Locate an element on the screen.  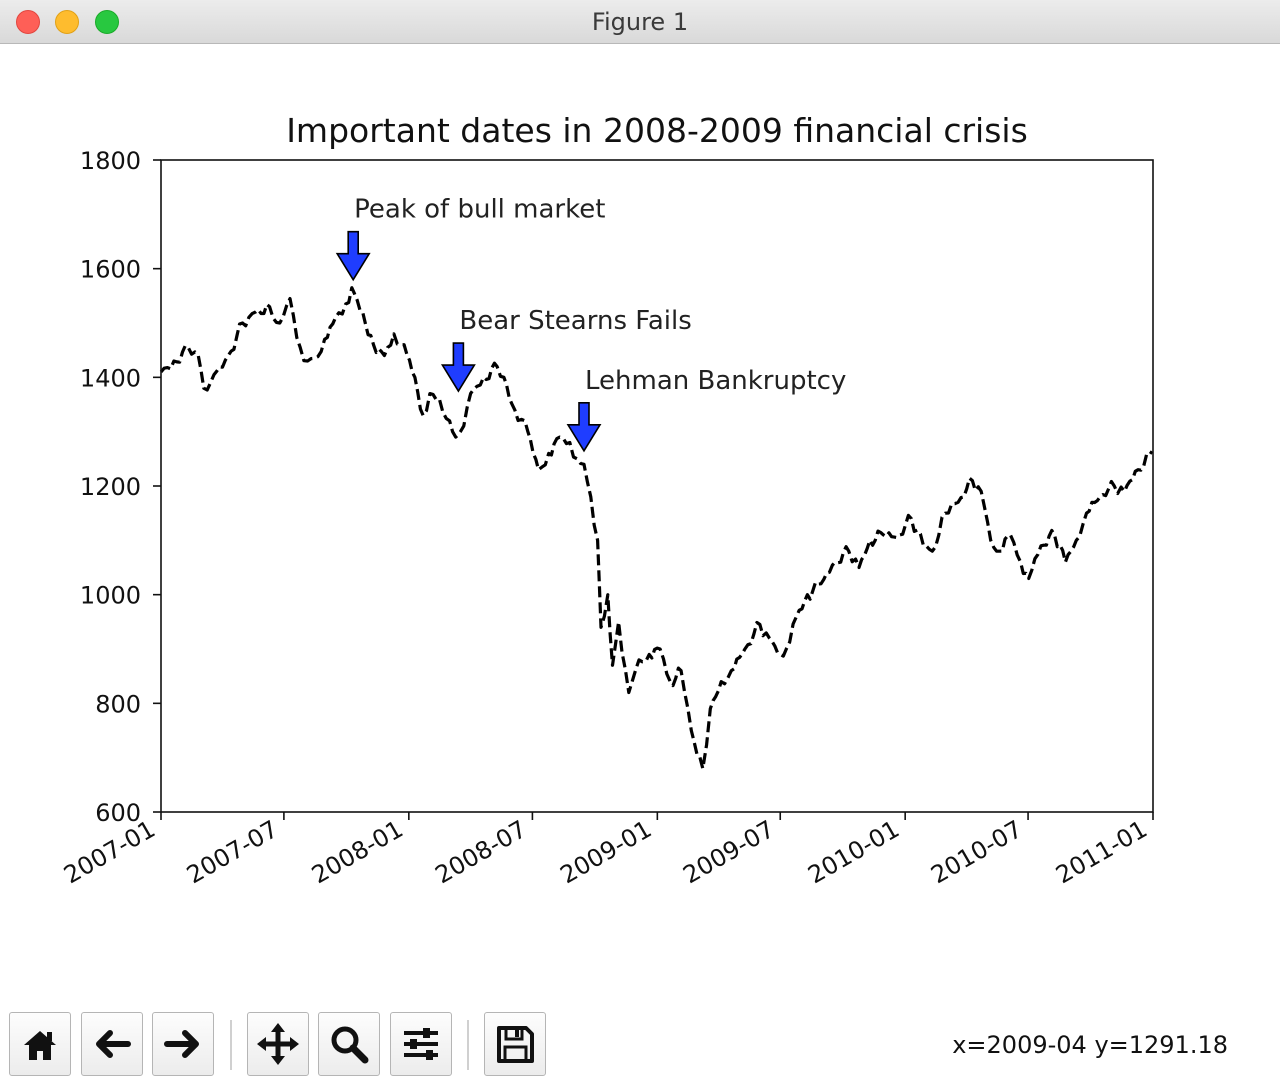
home-button is located at coordinates (40, 1044).